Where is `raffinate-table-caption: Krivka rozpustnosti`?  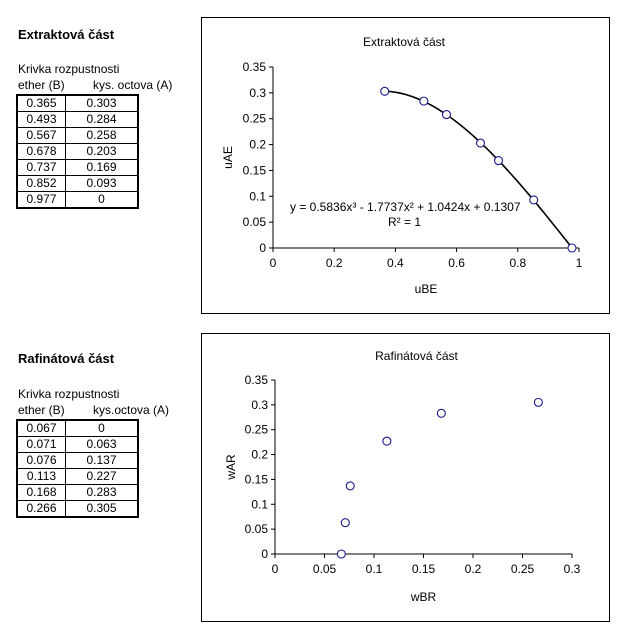
raffinate-table-caption: Krivka rozpustnosti is located at coordinates (69, 394).